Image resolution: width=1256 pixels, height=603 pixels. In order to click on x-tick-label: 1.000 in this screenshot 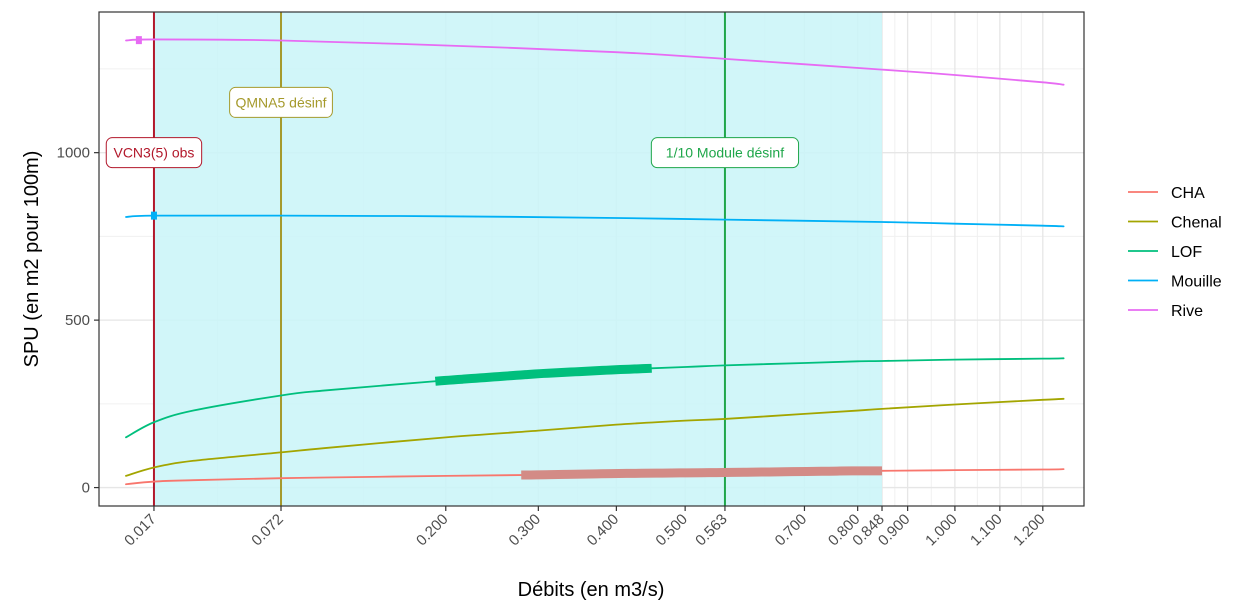, I will do `click(941, 530)`.